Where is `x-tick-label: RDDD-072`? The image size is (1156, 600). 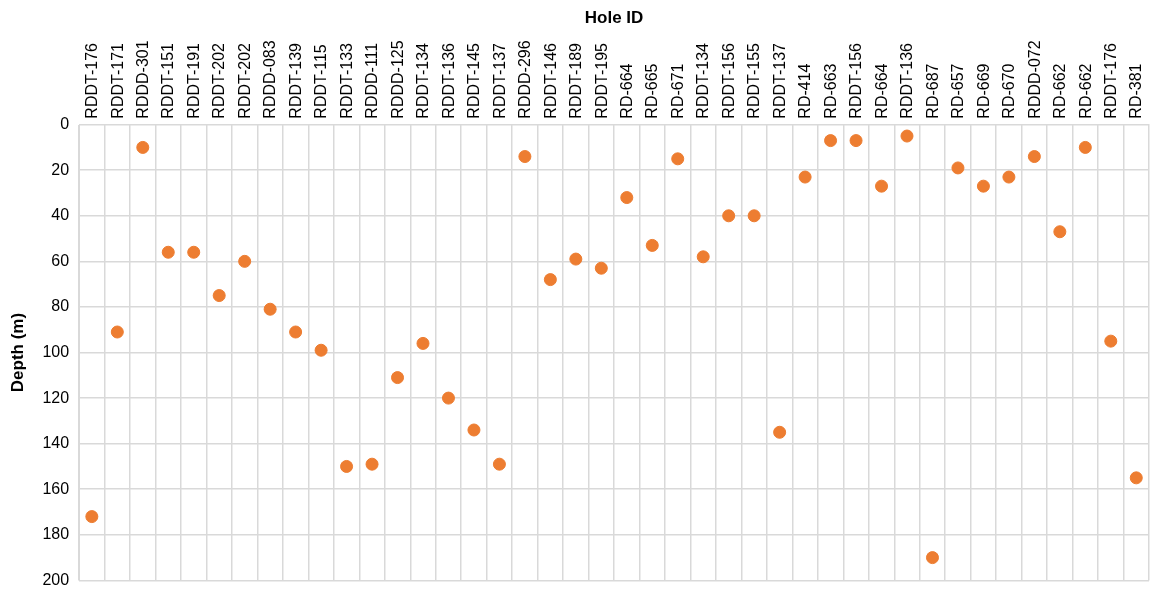 x-tick-label: RDDD-072 is located at coordinates (1034, 79).